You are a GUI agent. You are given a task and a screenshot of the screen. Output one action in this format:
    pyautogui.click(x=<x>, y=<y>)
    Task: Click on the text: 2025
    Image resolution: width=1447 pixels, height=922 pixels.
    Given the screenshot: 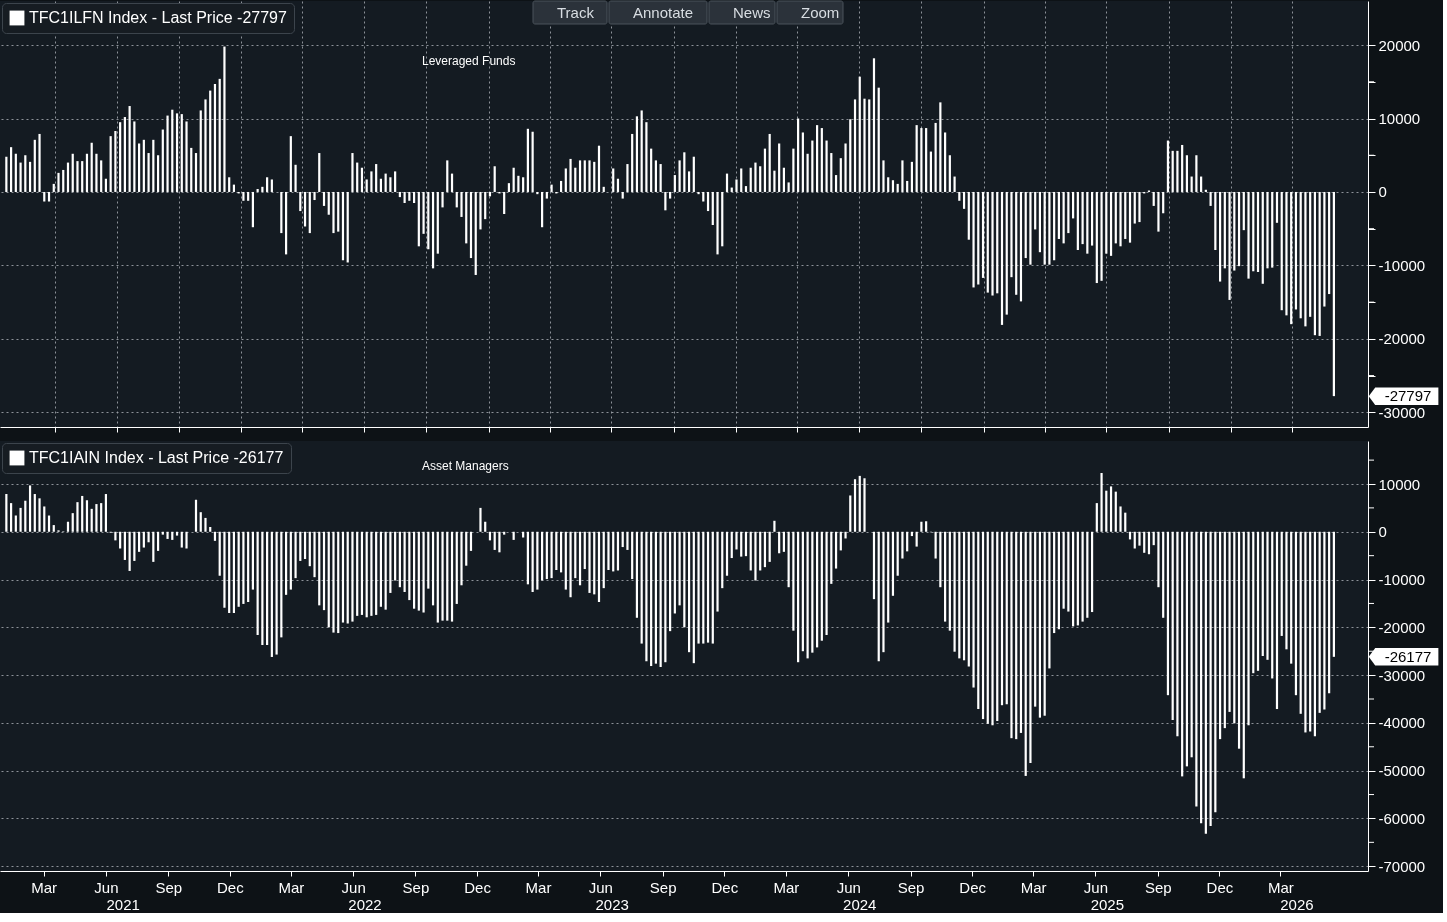 What is the action you would take?
    pyautogui.click(x=1107, y=904)
    